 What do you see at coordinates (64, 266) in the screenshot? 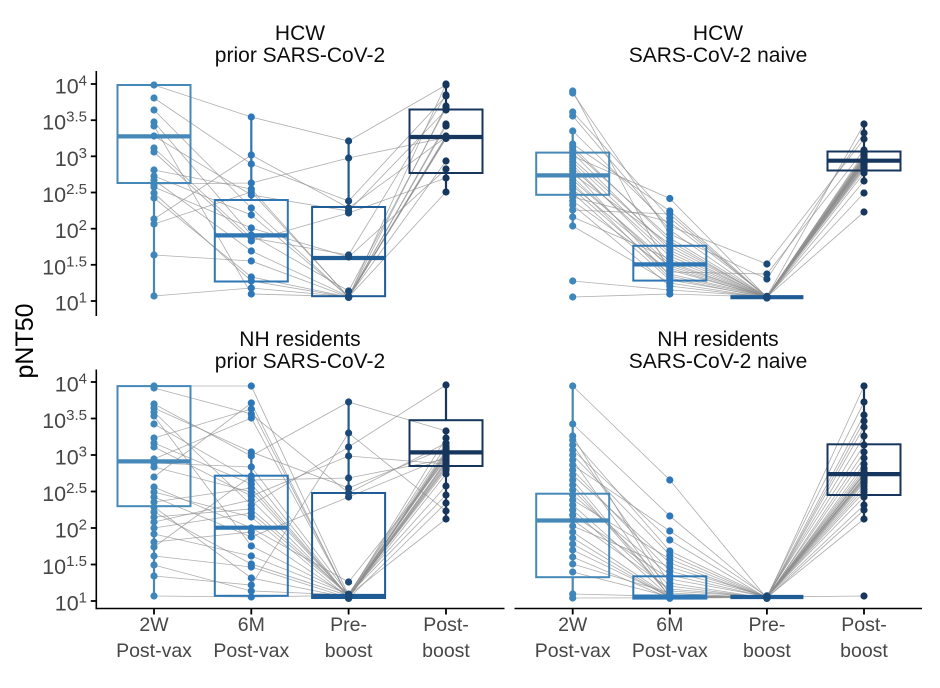
I see `svg-text: 101.5` at bounding box center [64, 266].